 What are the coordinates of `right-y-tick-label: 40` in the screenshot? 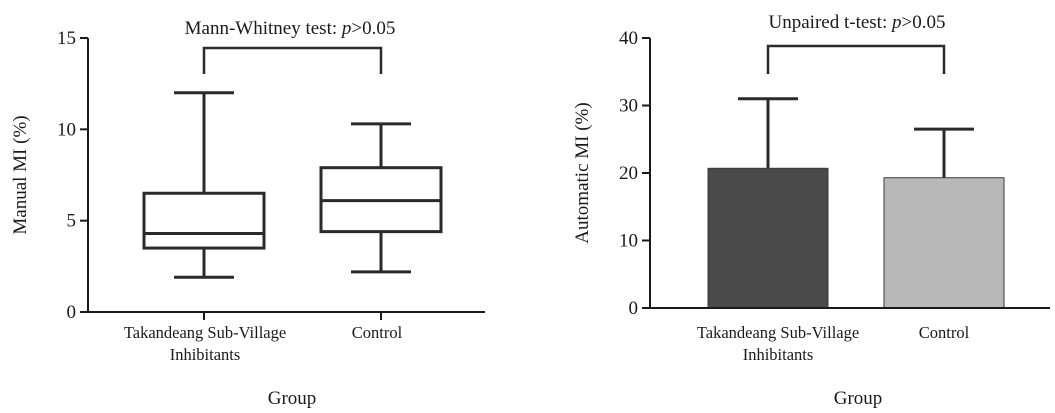 It's located at (628, 38).